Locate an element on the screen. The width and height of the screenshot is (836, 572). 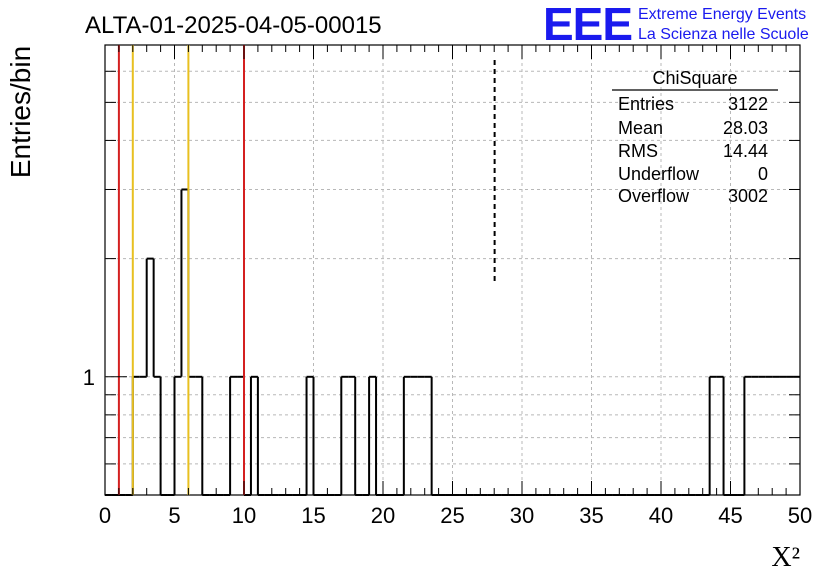
stats-value: 3122 is located at coordinates (748, 104).